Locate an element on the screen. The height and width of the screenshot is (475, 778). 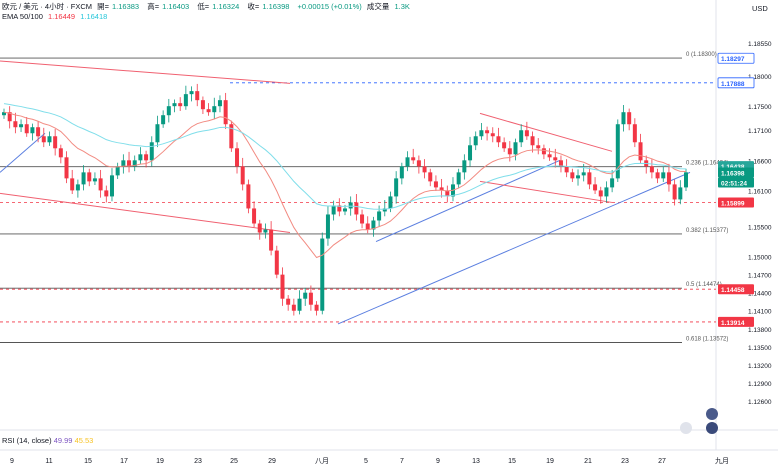
x-tick-label: 9 is located at coordinates (438, 461).